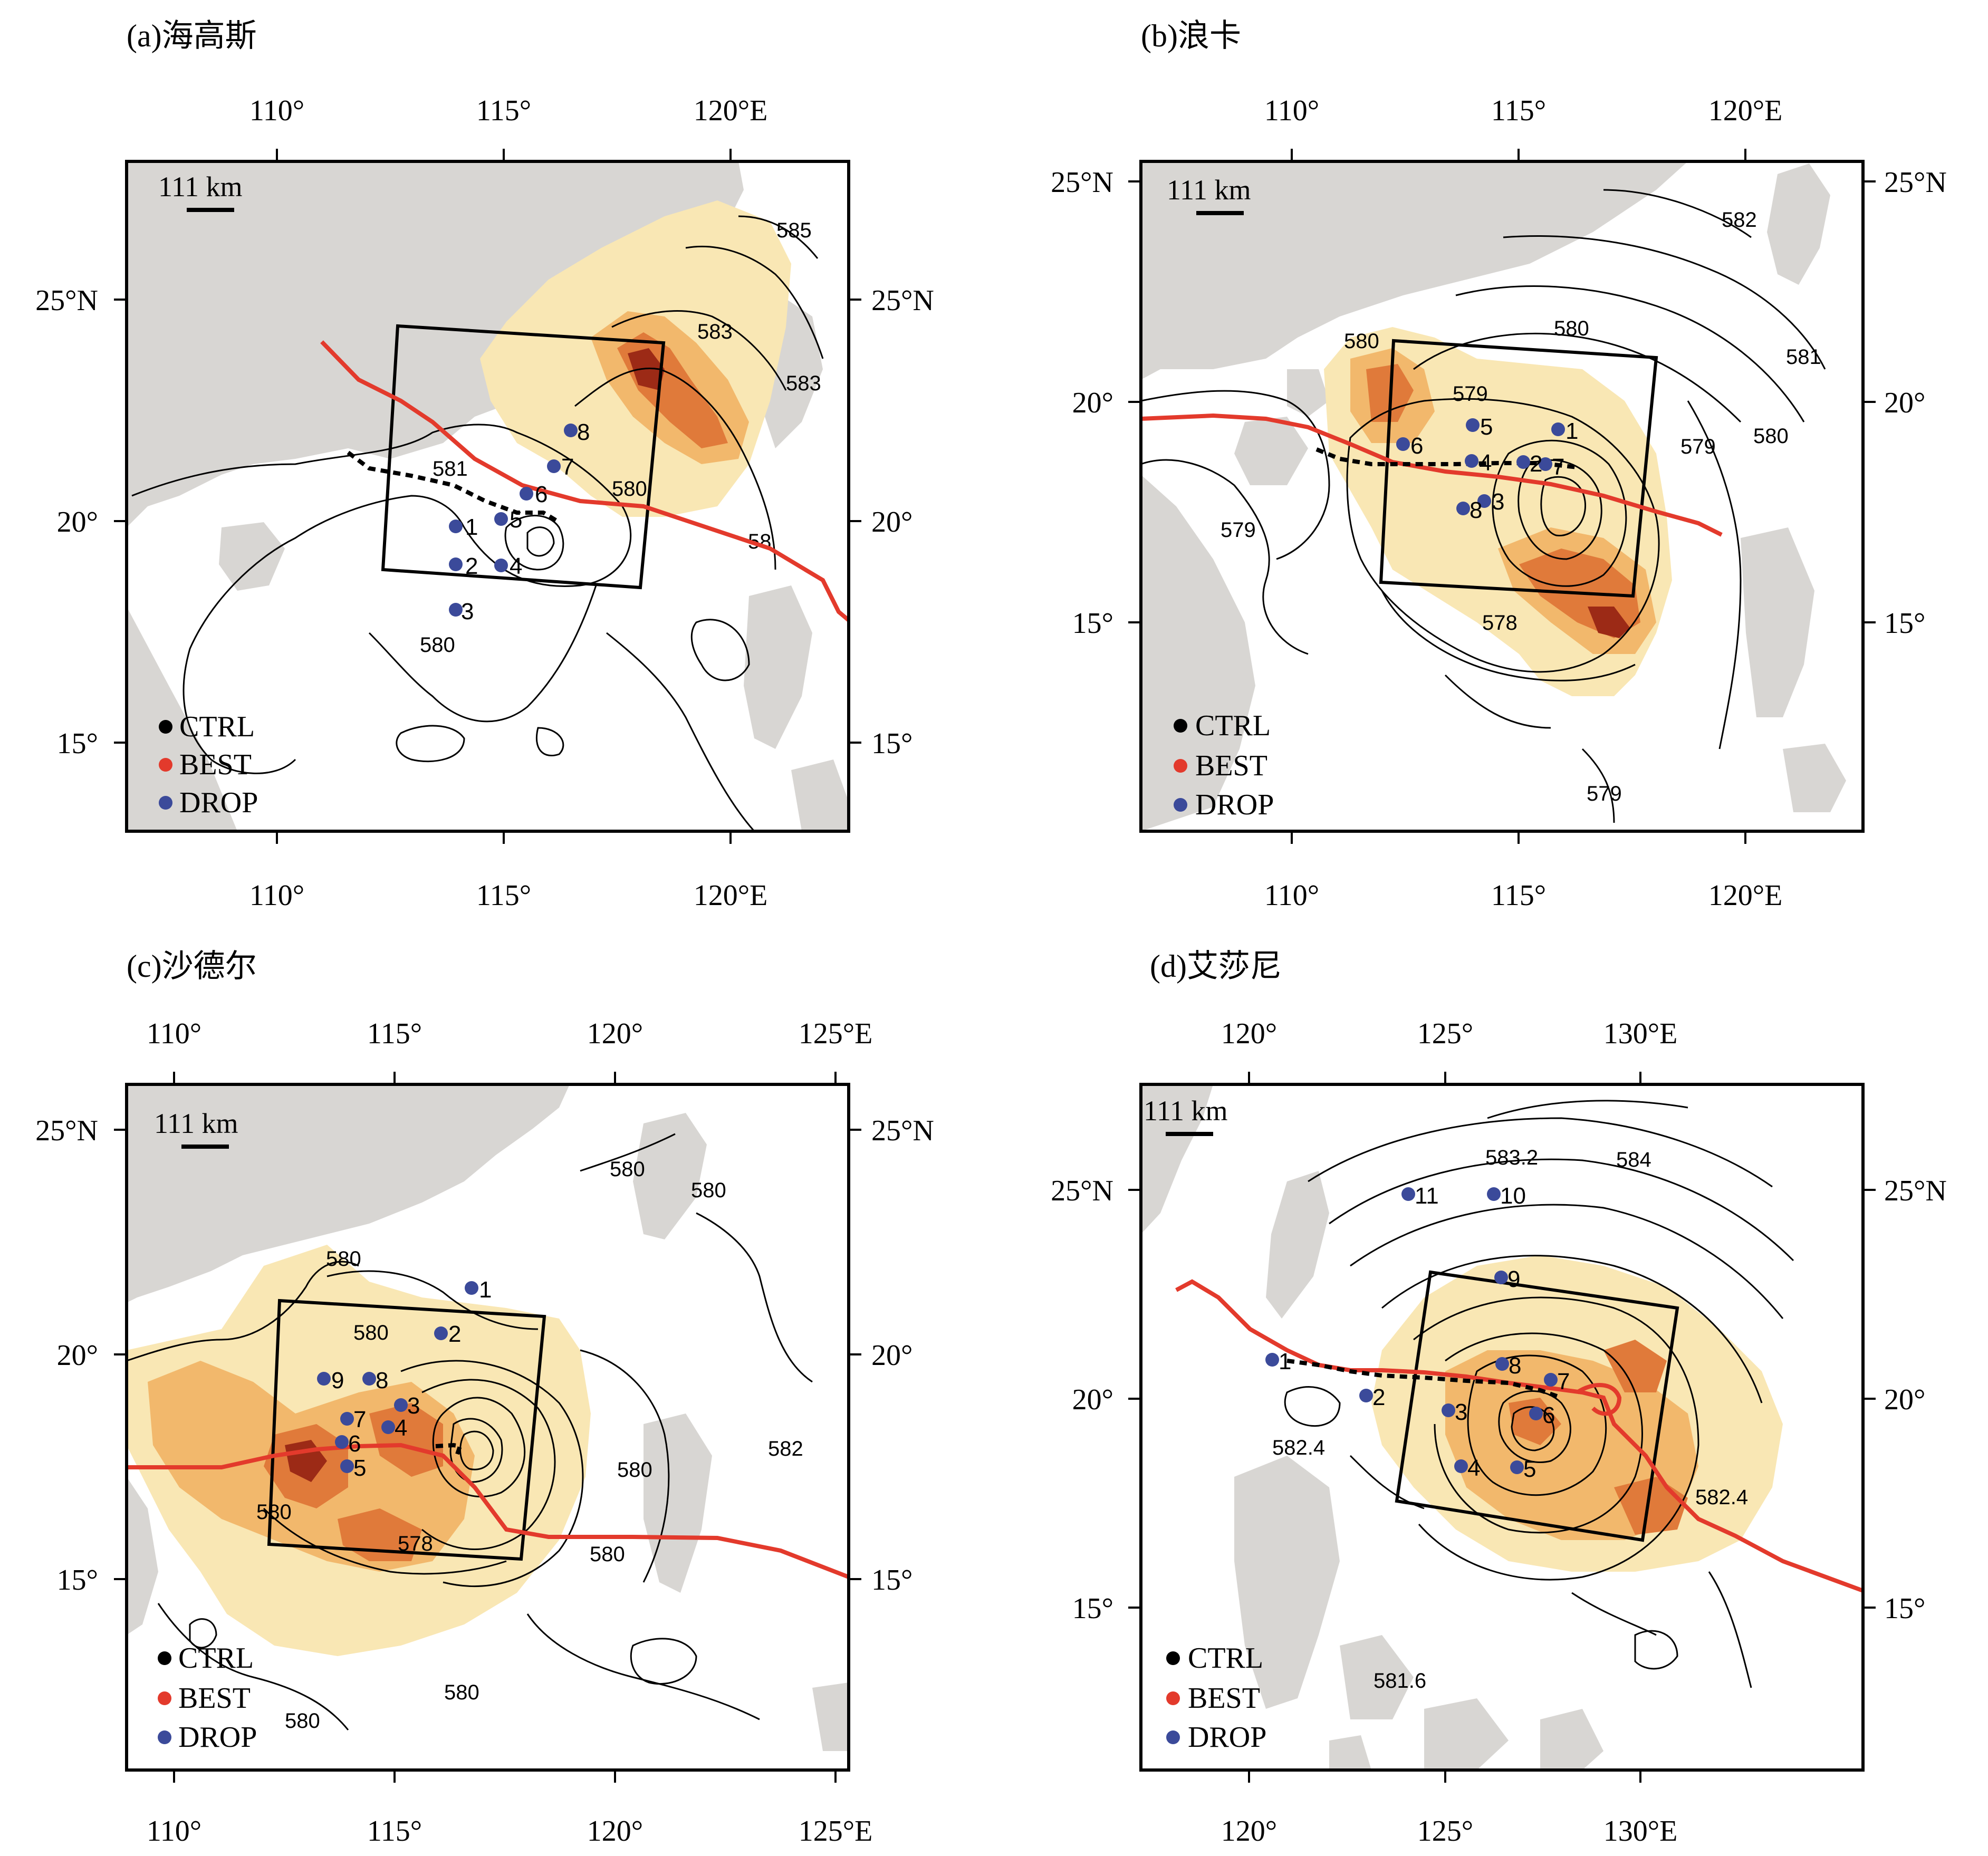 The image size is (1988, 1856). What do you see at coordinates (1470, 394) in the screenshot?
I see `contour-label: 579` at bounding box center [1470, 394].